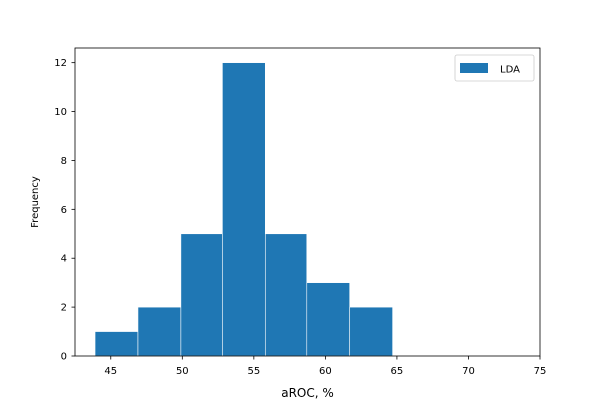 The width and height of the screenshot is (600, 400). I want to click on y-axis-label: Frequency, so click(35, 202).